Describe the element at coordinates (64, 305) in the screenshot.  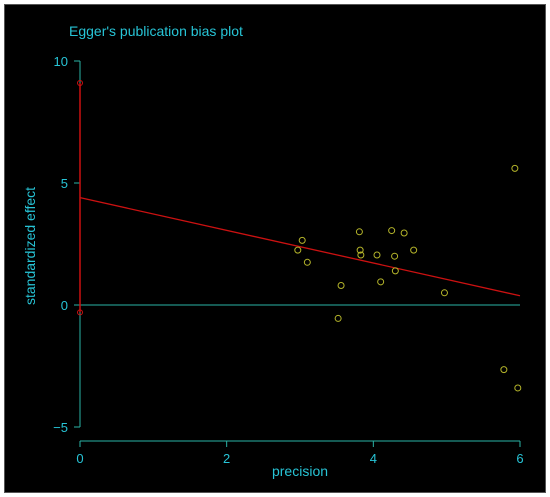
I see `y-tick-label: 0` at that location.